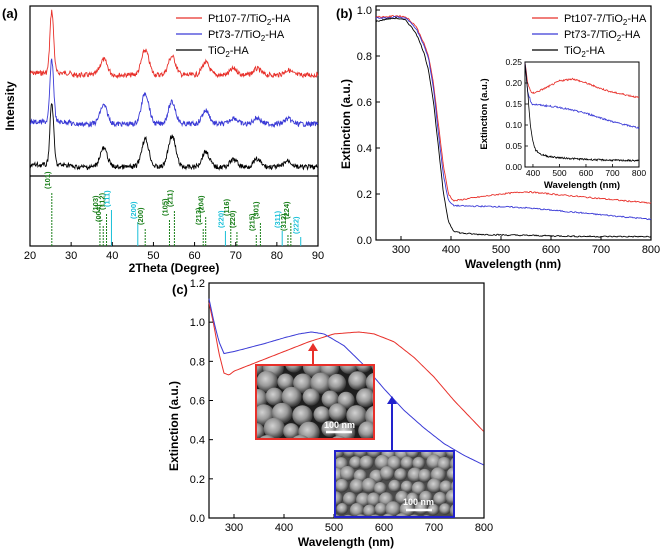  I want to click on ref-label-15: (301), so click(255, 210).